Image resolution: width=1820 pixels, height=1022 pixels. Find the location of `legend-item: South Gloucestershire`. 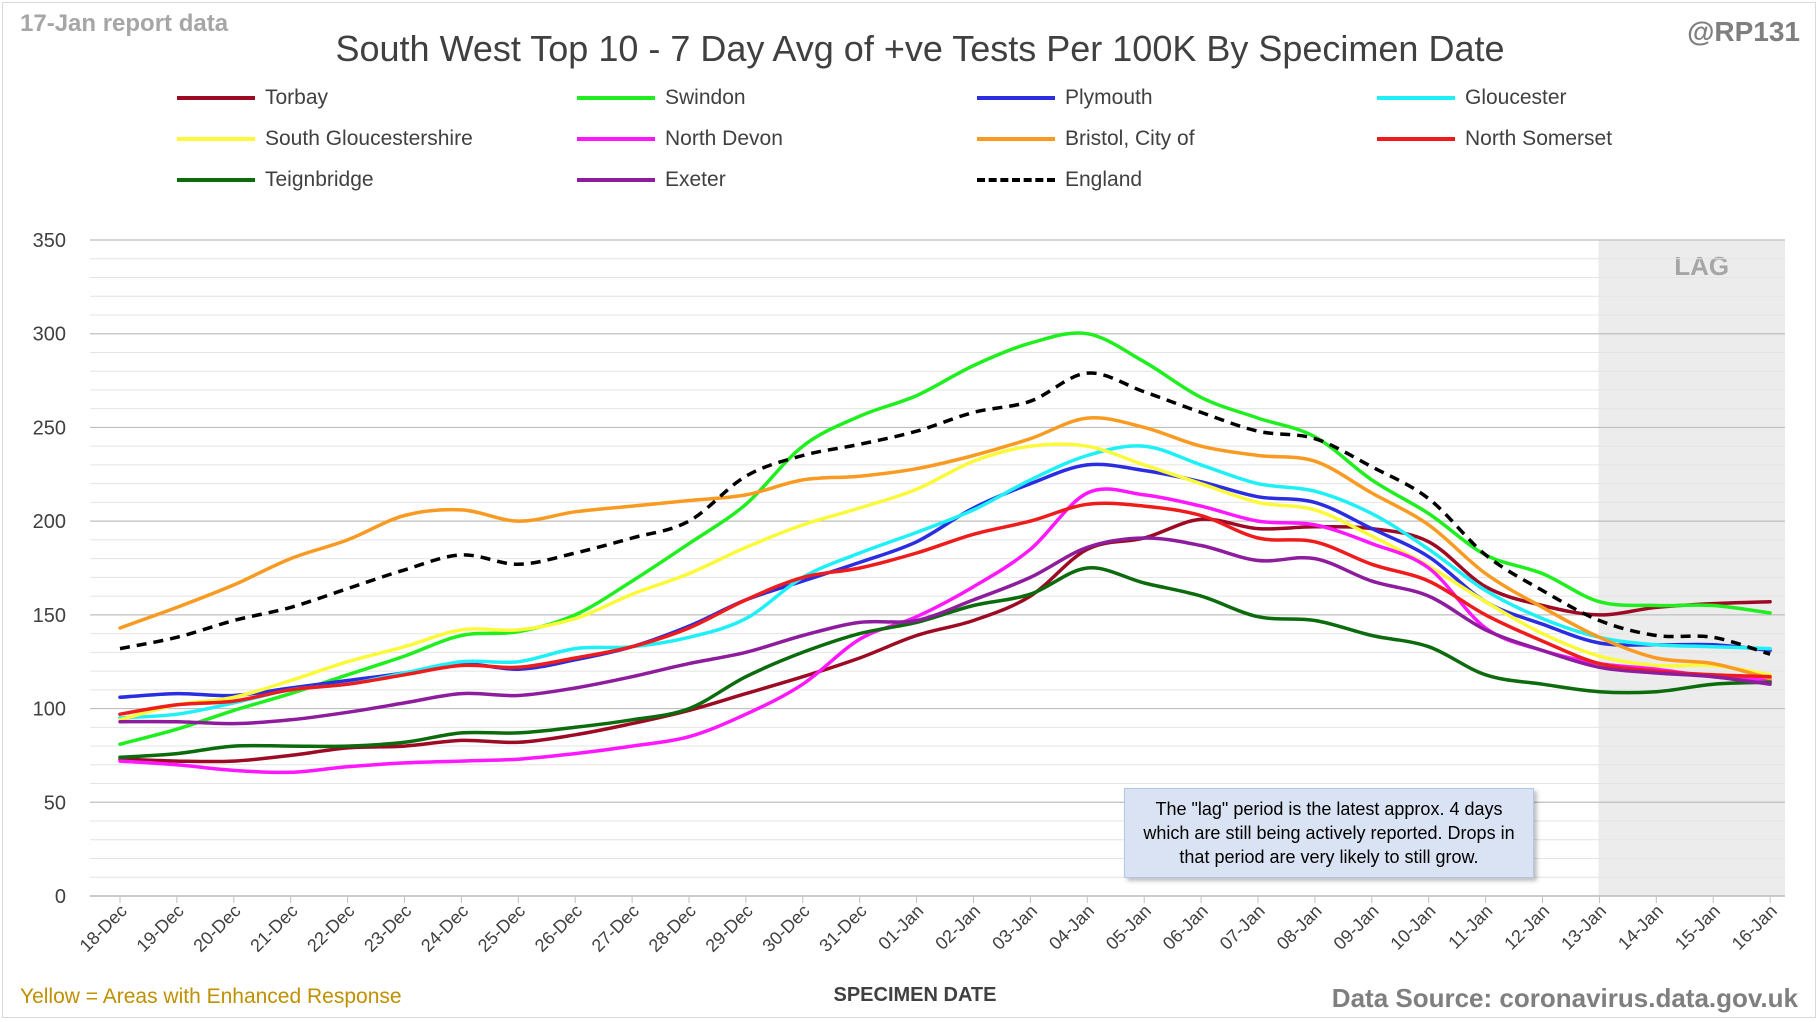

legend-item: South Gloucestershire is located at coordinates (325, 139).